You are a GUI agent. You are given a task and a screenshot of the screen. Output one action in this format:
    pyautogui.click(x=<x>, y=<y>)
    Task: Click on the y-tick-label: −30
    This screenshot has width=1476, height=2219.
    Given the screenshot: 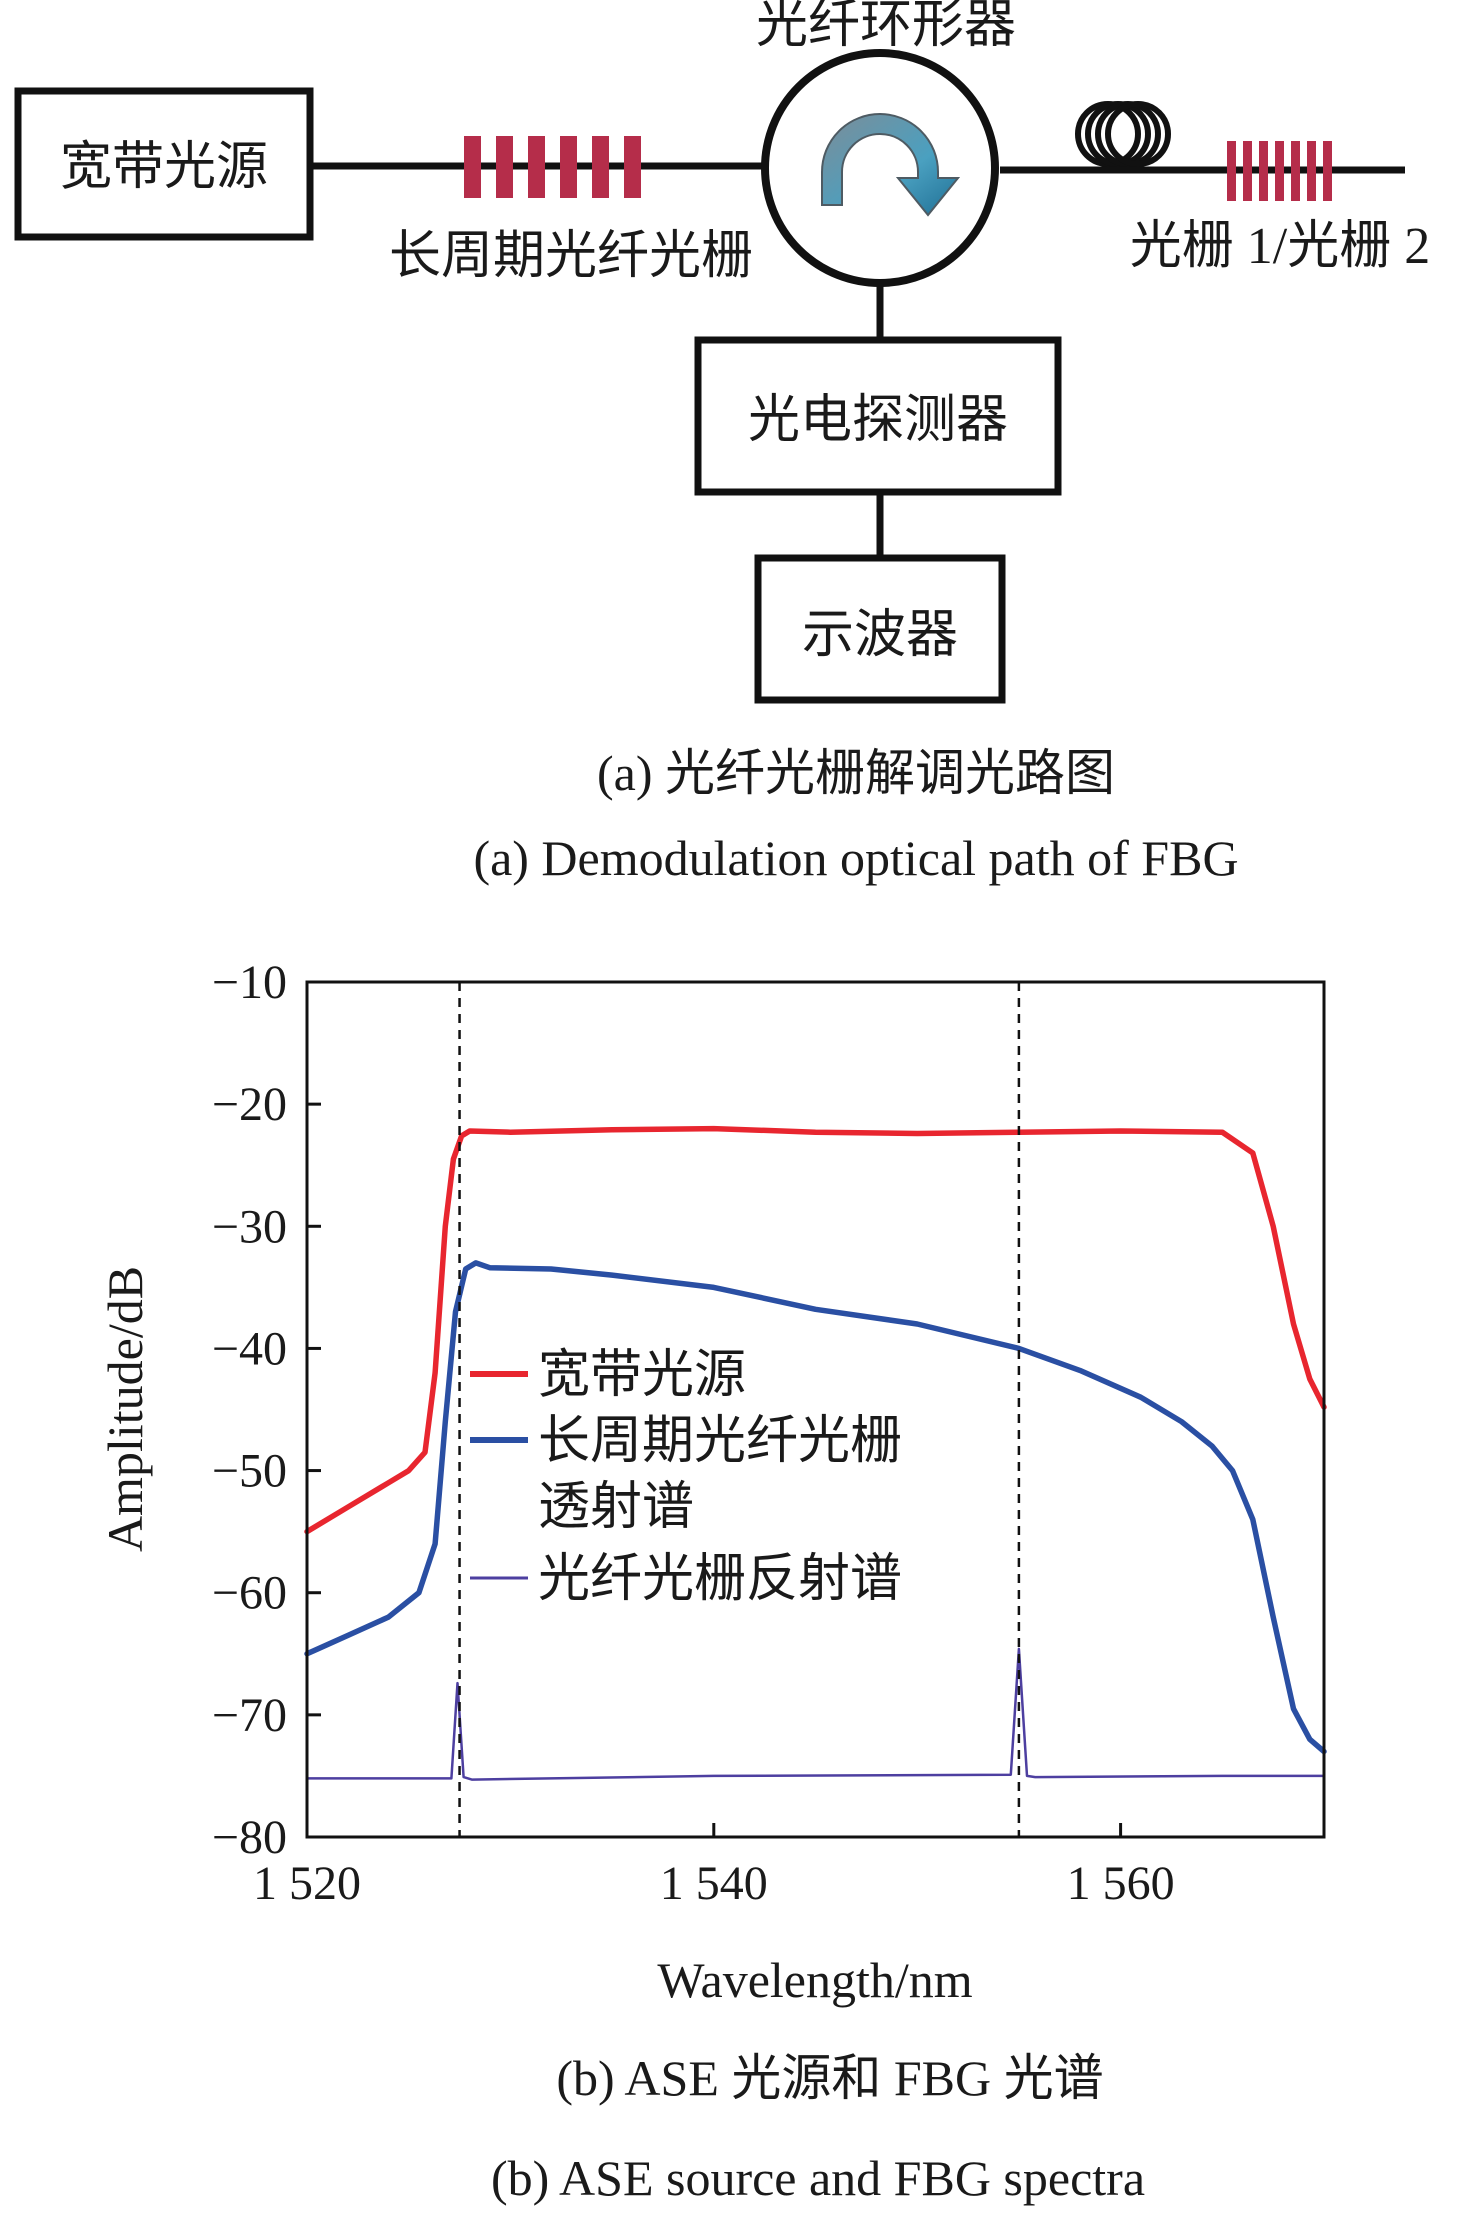 What is the action you would take?
    pyautogui.click(x=249, y=1226)
    